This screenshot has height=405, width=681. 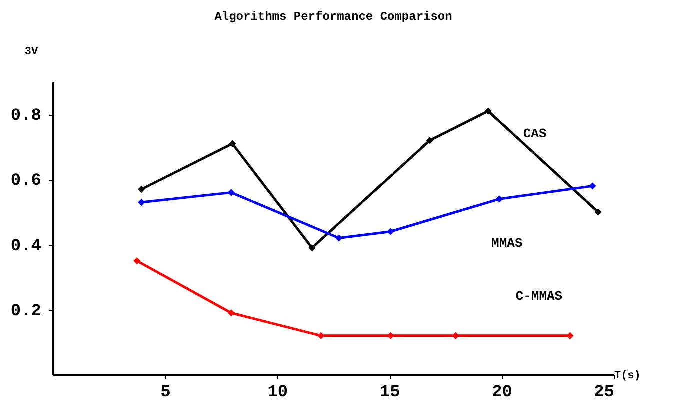 I want to click on x-tick-label: 20, so click(x=502, y=393).